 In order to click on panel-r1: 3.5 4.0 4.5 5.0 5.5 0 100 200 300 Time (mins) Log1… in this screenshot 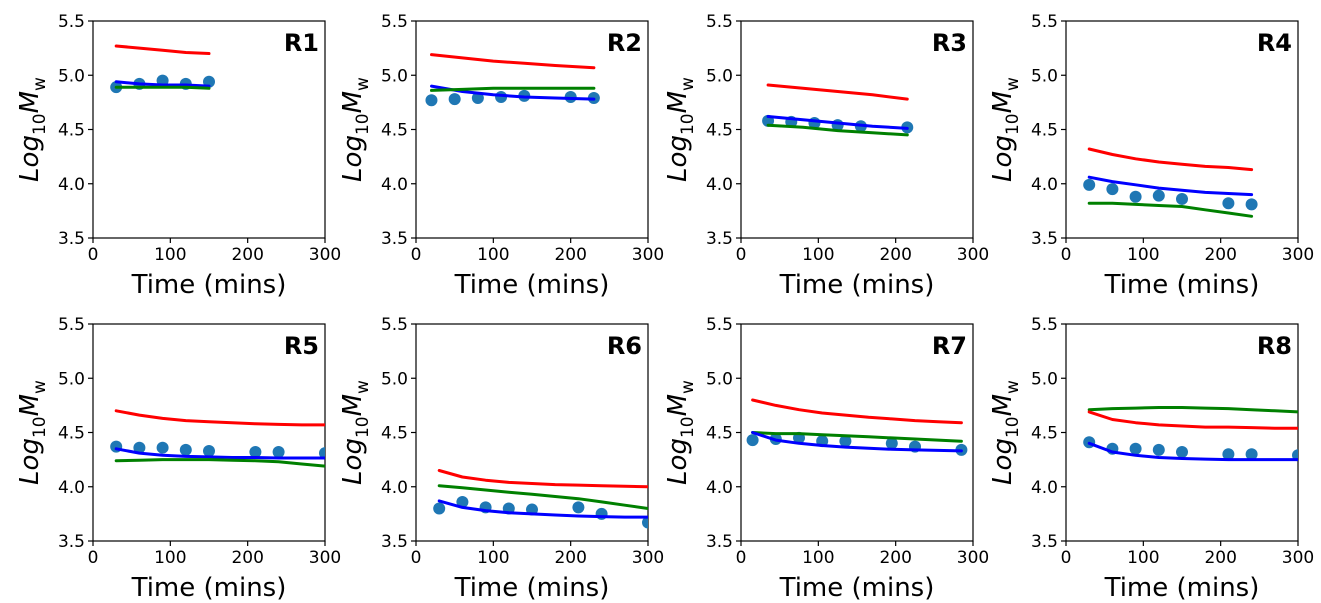, I will do `click(178, 156)`.